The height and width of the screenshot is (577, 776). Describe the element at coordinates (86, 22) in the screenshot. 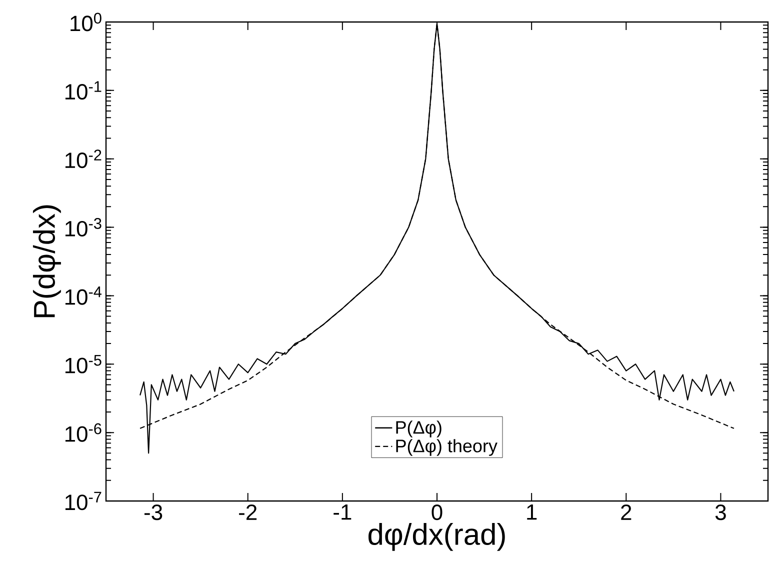

I see `y-tick-label: 10$^{0}$` at that location.